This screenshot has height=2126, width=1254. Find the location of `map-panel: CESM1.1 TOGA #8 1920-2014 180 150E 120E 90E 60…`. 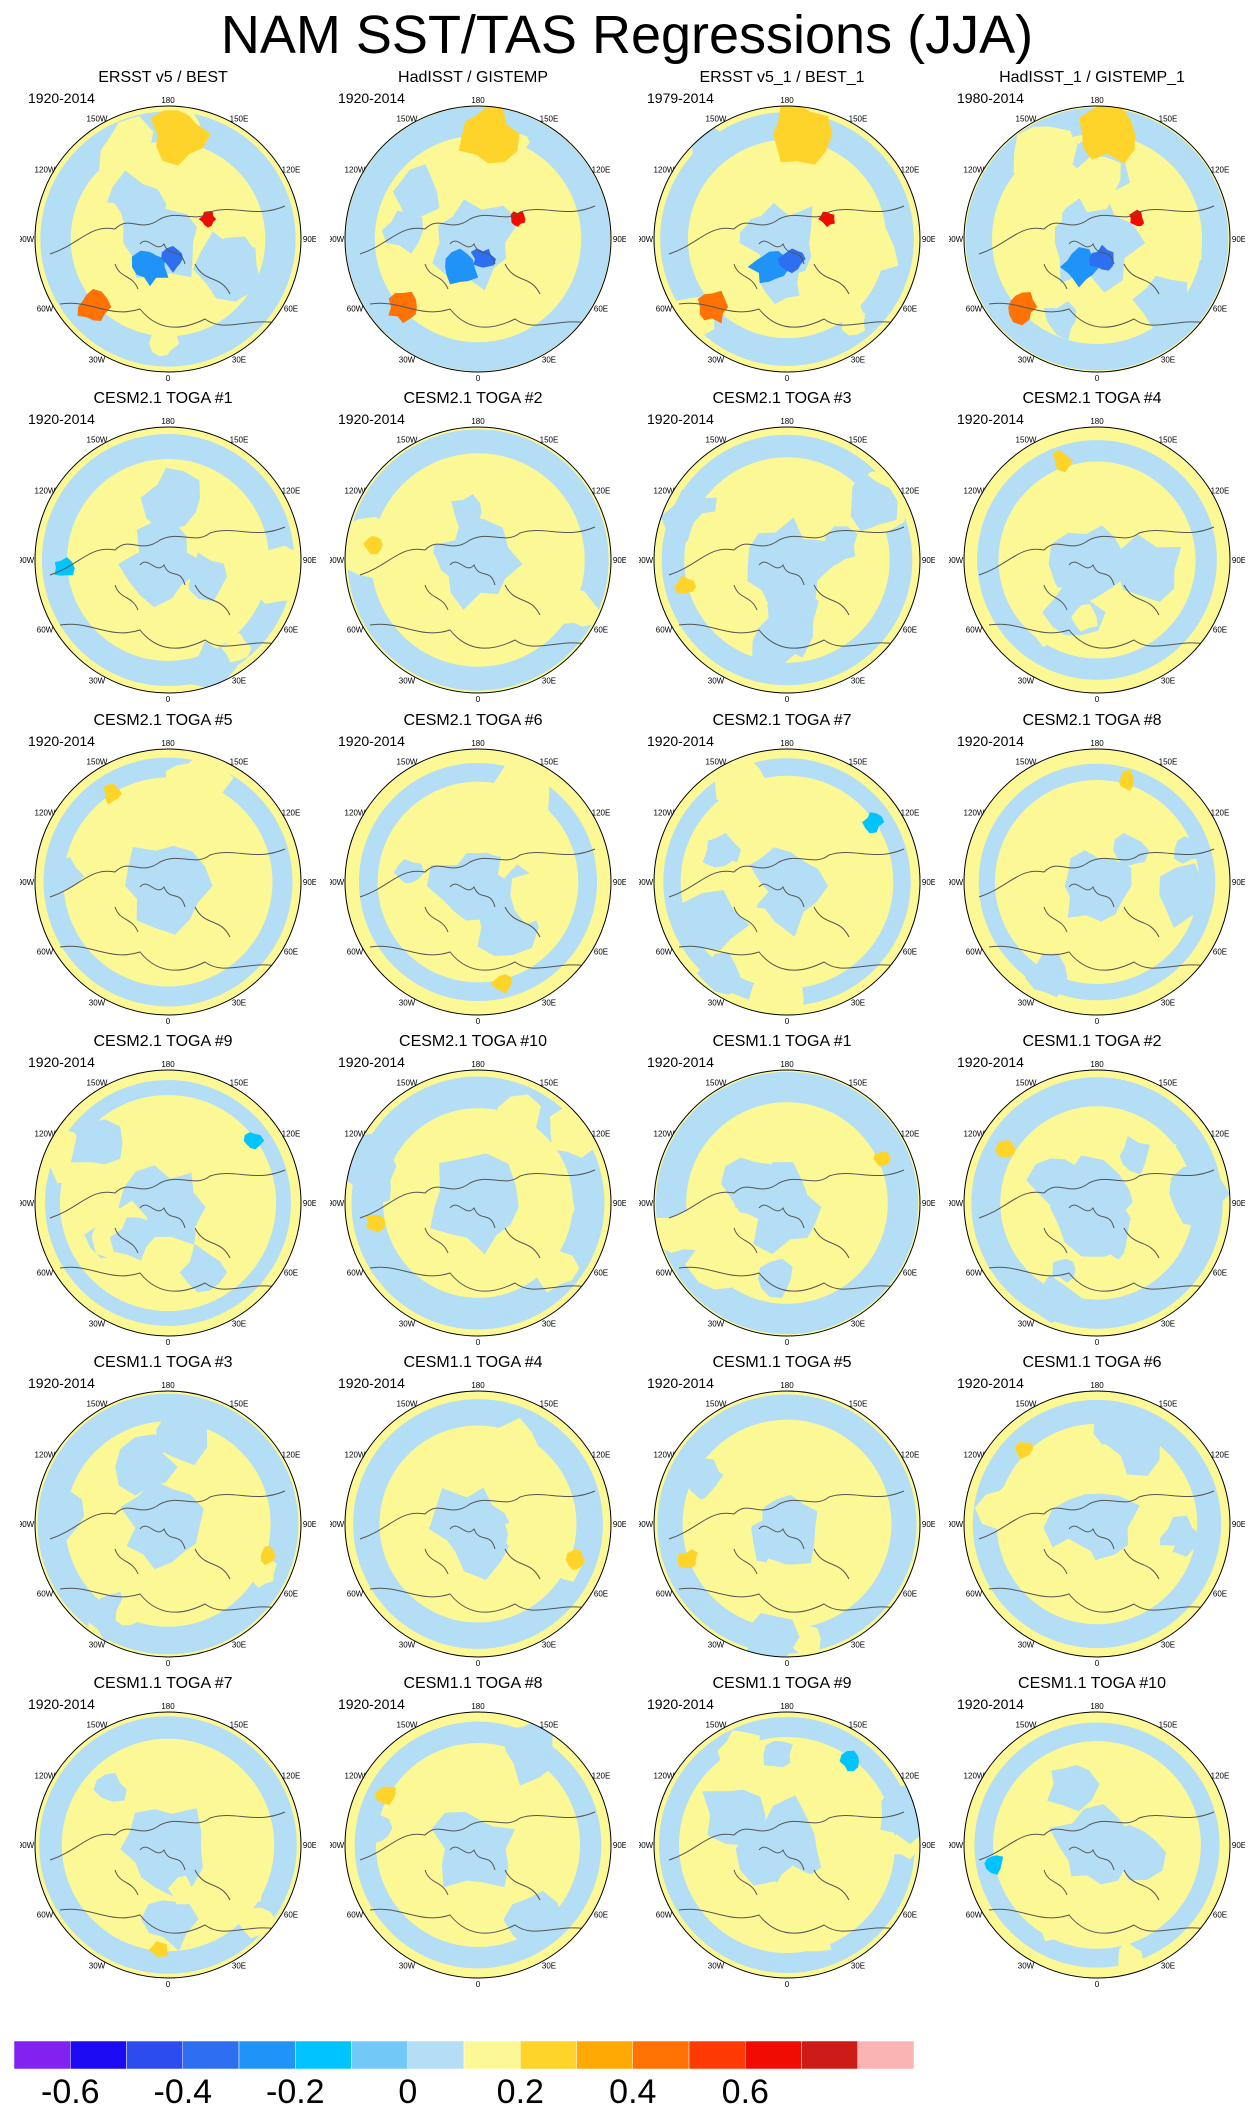

map-panel: CESM1.1 TOGA #8 1920-2014 180 150E 120E 90E 60… is located at coordinates (473, 1834).